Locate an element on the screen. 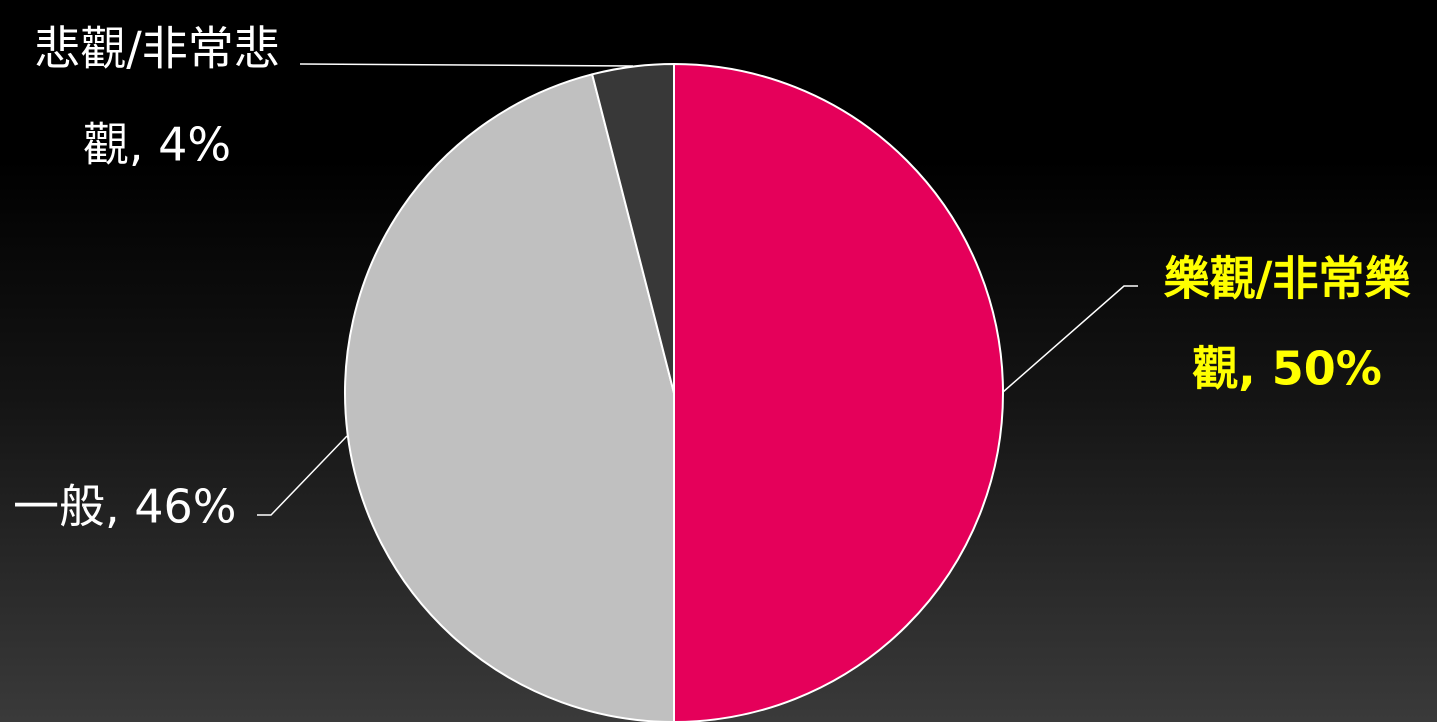  data-label-optimistic-line-1: 樂觀/非常樂 is located at coordinates (1288, 279).